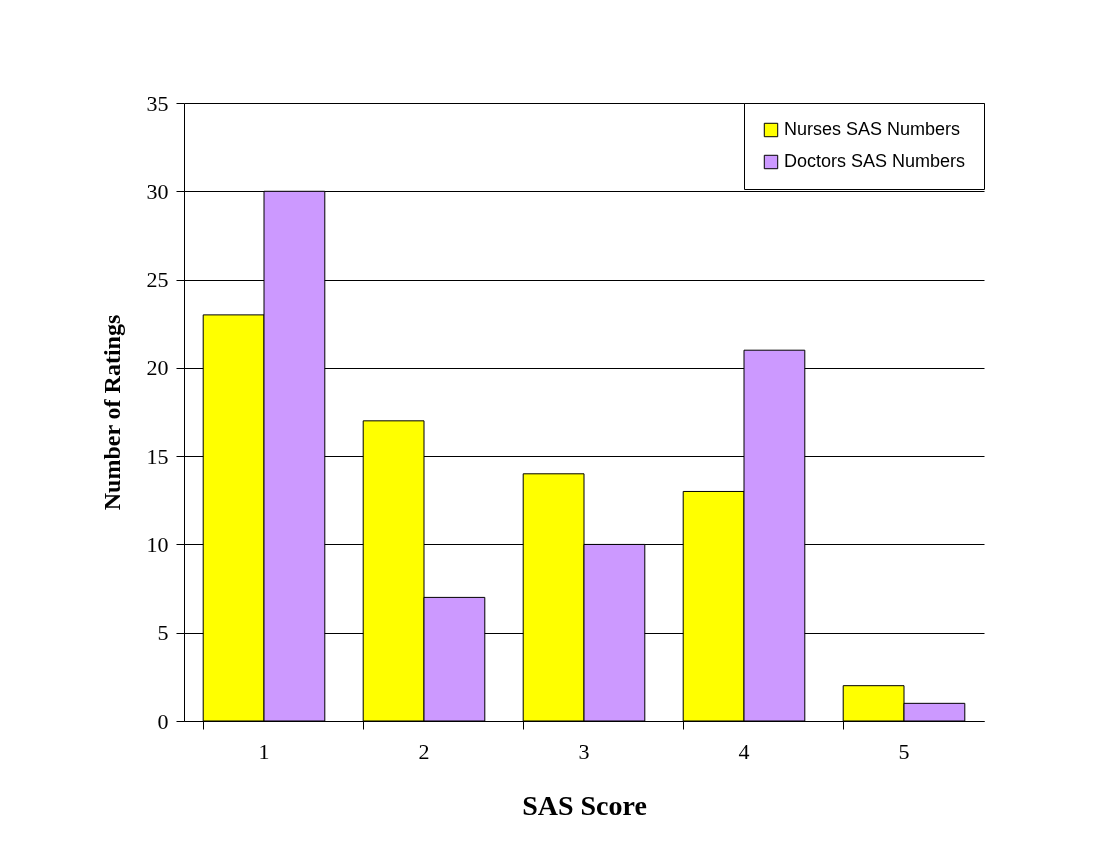 Image resolution: width=1099 pixels, height=867 pixels. I want to click on y-tick-label: 15, so click(157, 456).